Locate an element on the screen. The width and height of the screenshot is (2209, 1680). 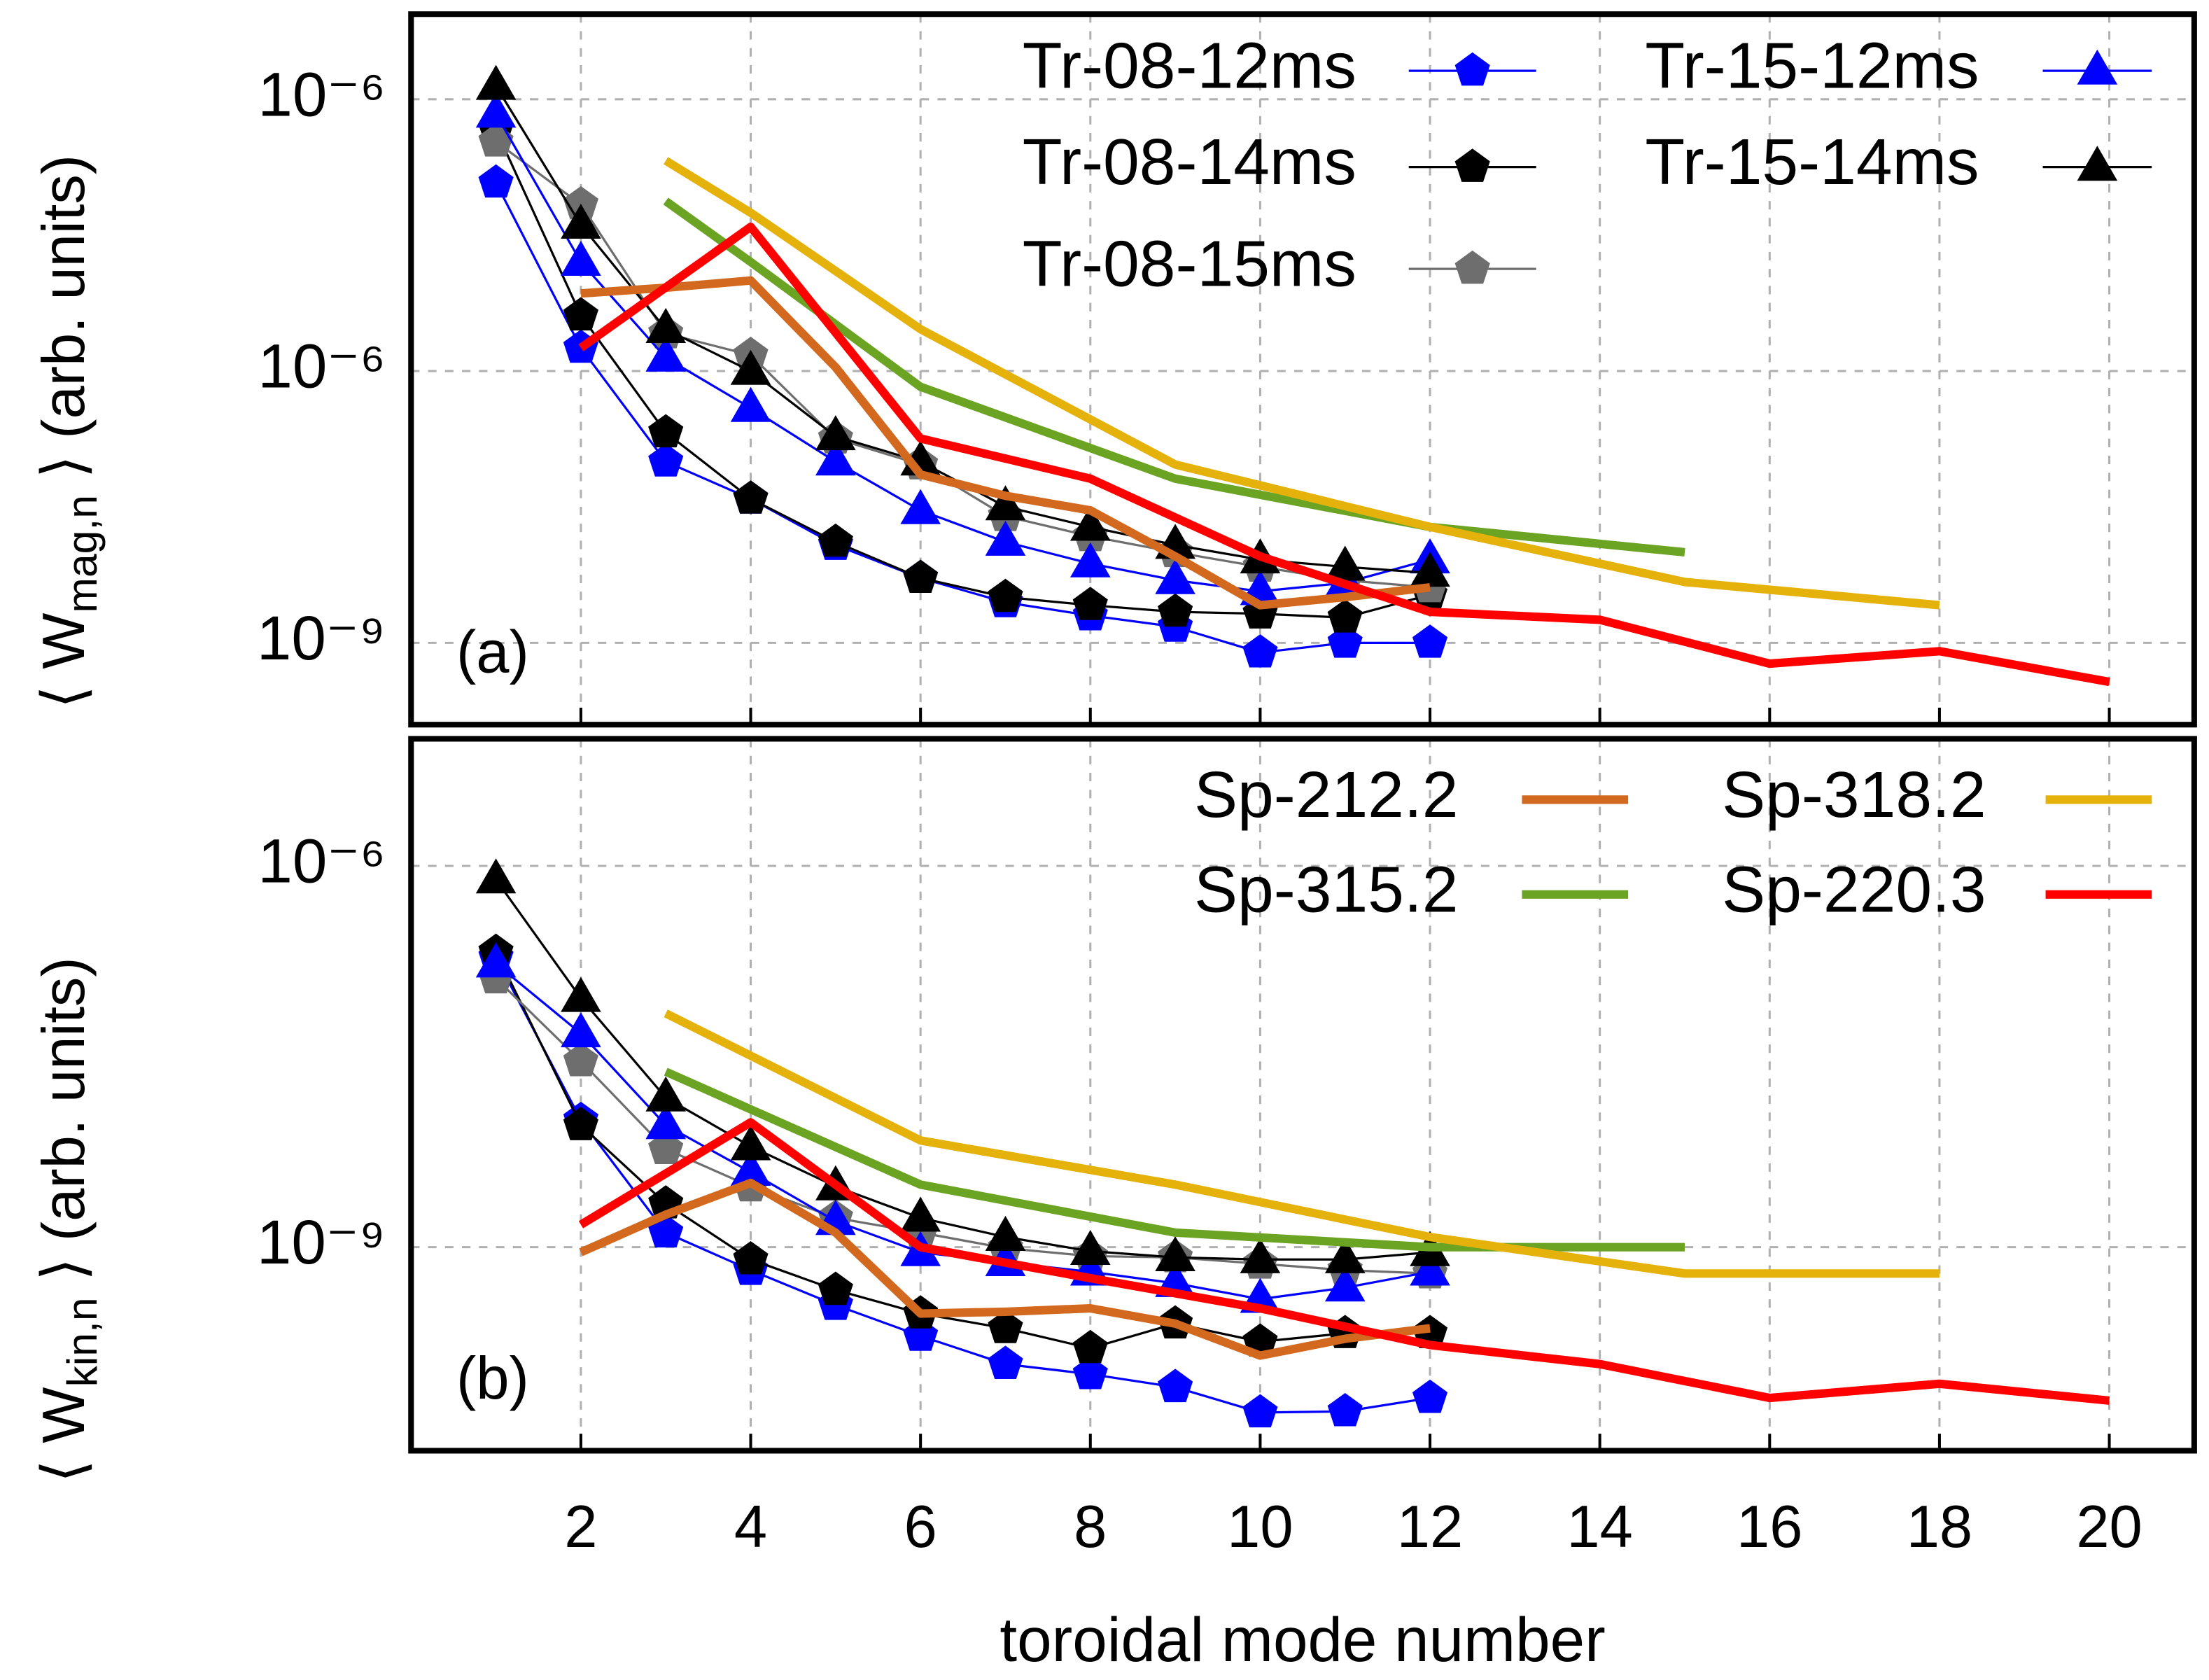
legend-label: Tr-15-12ms is located at coordinates (1812, 65).